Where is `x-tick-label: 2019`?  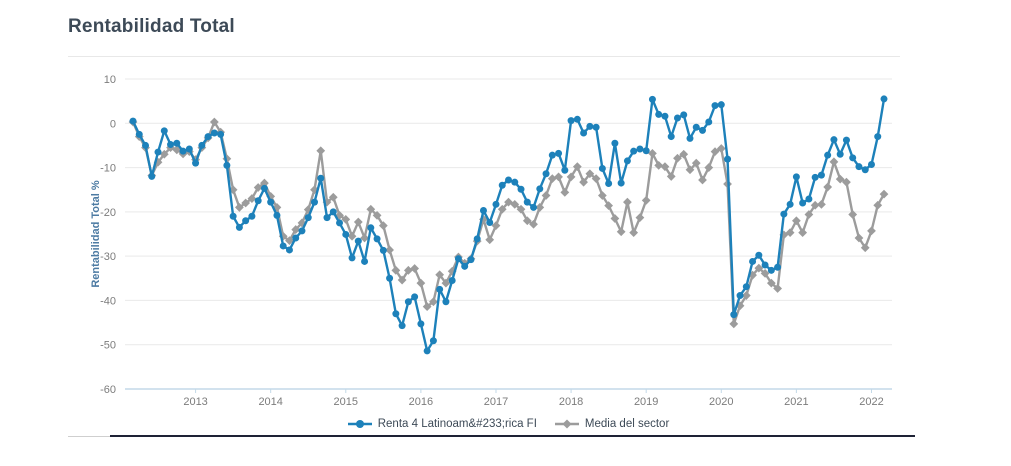
x-tick-label: 2019 is located at coordinates (646, 402).